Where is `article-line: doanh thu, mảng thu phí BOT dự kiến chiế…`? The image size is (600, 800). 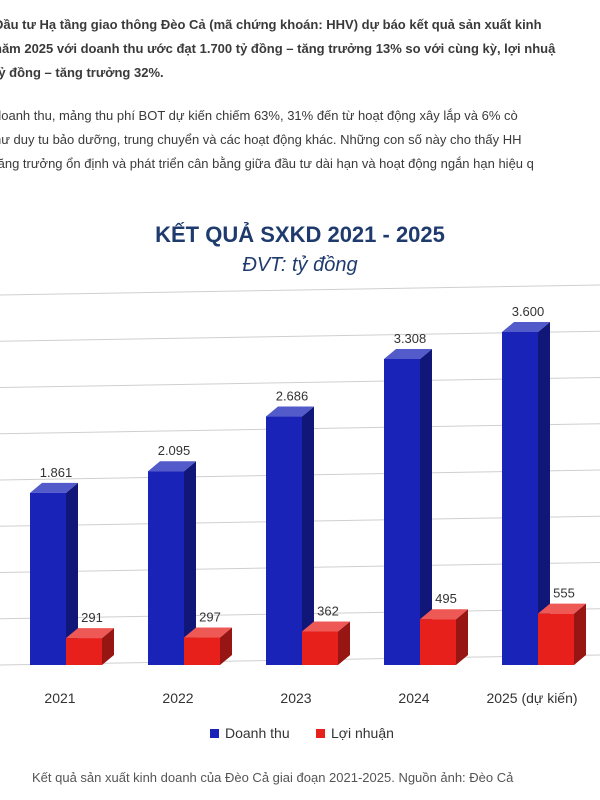
article-line: doanh thu, mảng thu phí BOT dự kiến chiế… is located at coordinates (259, 115).